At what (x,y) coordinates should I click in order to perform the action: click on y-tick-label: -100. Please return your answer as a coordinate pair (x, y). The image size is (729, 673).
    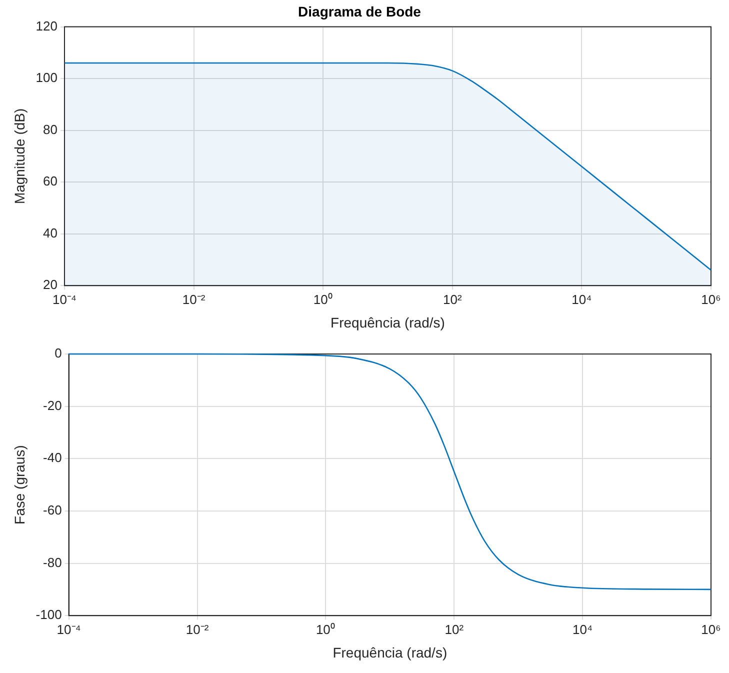
    Looking at the image, I should click on (49, 614).